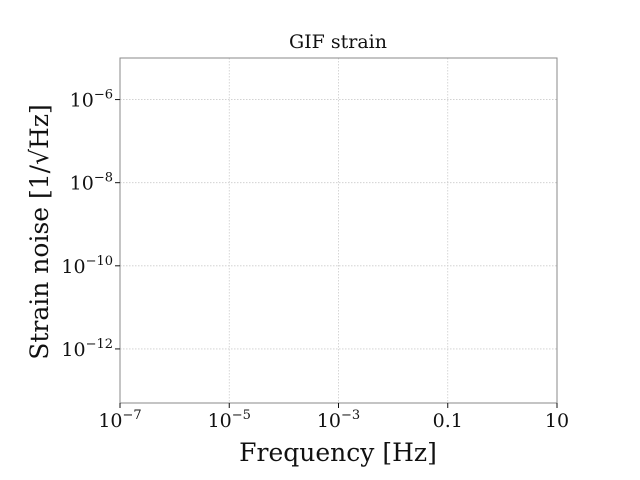  What do you see at coordinates (90, 224) in the screenshot?
I see `y-axis-ticks: 10⁻⁶ 10⁻⁸ 10⁻¹⁰ 10⁻¹²` at bounding box center [90, 224].